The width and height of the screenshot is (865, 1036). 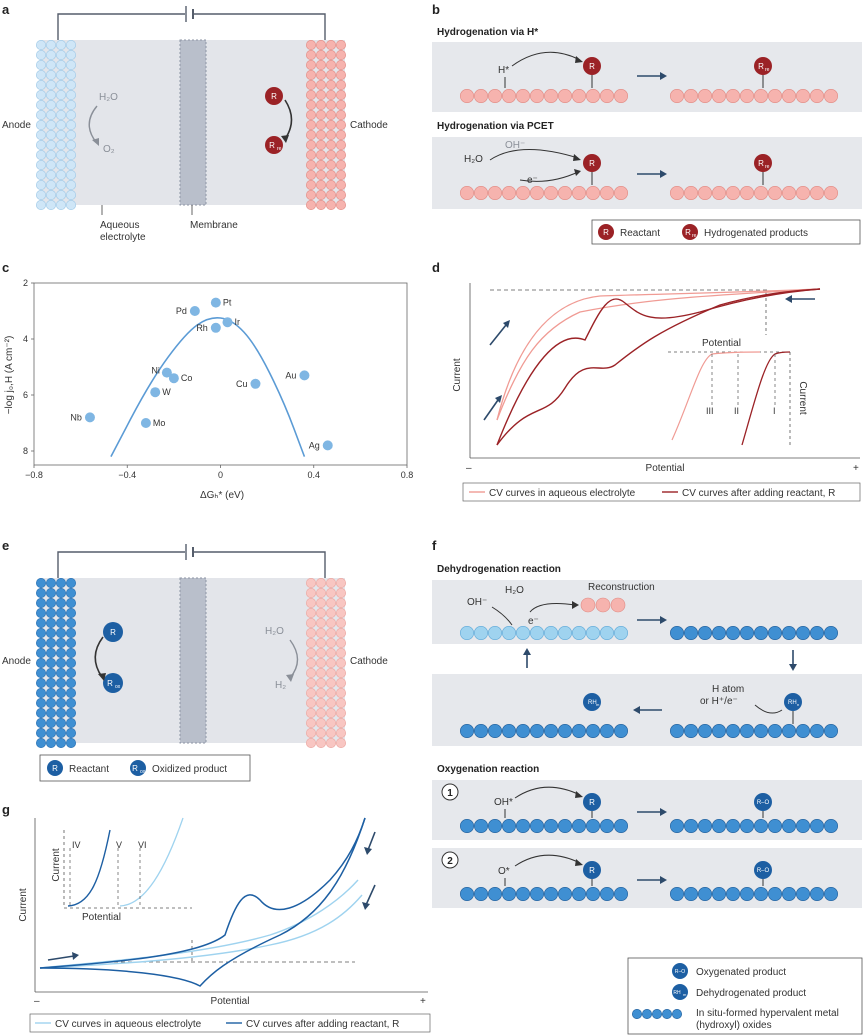 What do you see at coordinates (143, 772) in the screenshot?
I see `legend-product-subscript: ox` at bounding box center [143, 772].